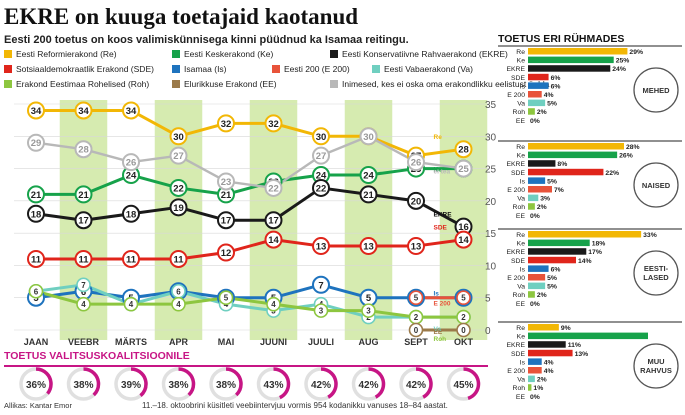  I want to click on legend-swatch-is, so click(176, 69).